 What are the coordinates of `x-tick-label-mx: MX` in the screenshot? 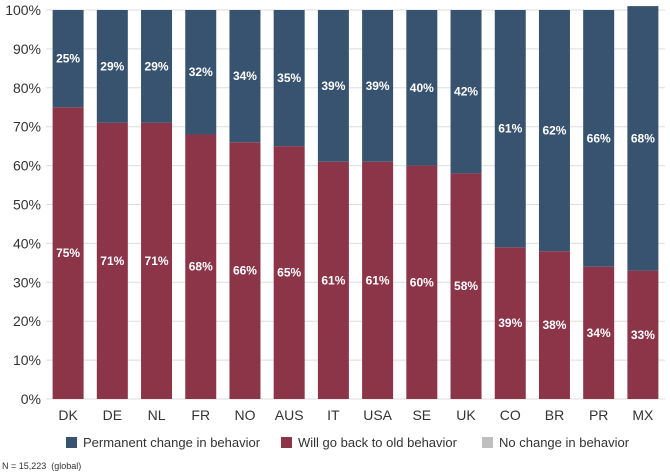 It's located at (643, 415).